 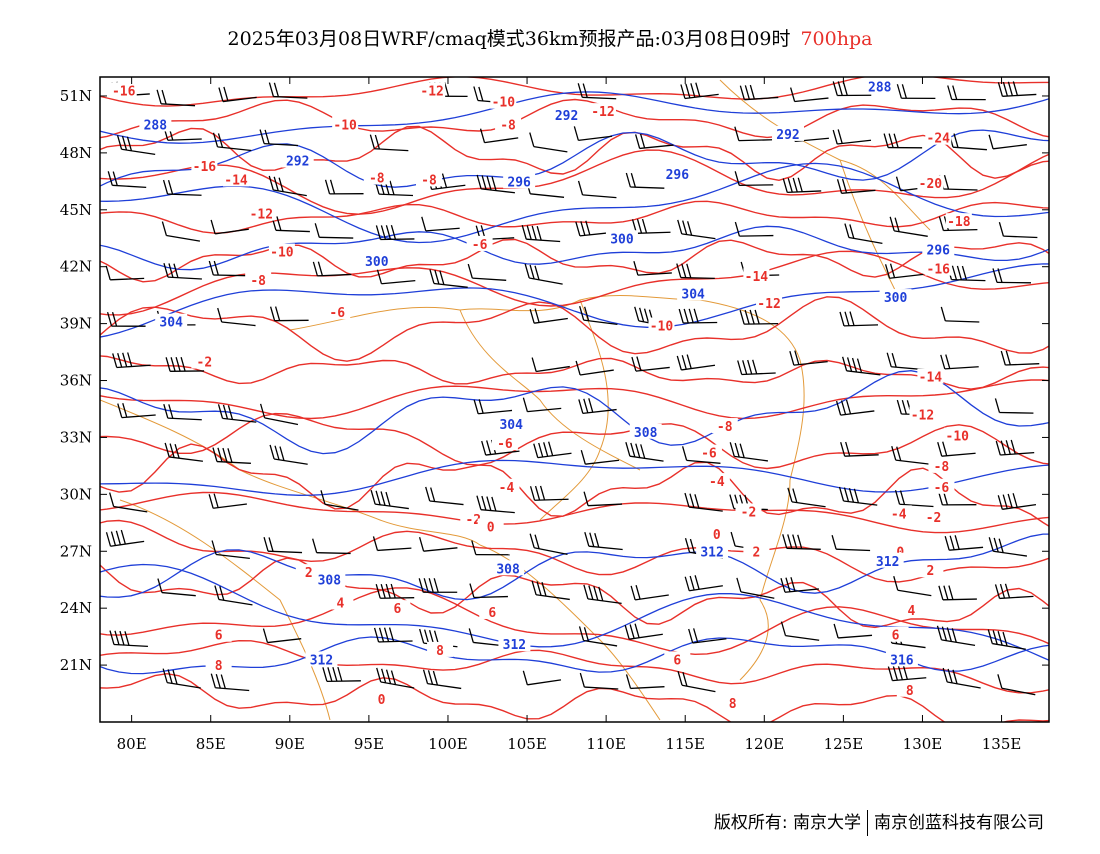 What do you see at coordinates (685, 744) in the screenshot?
I see `x-tick-label: 115E` at bounding box center [685, 744].